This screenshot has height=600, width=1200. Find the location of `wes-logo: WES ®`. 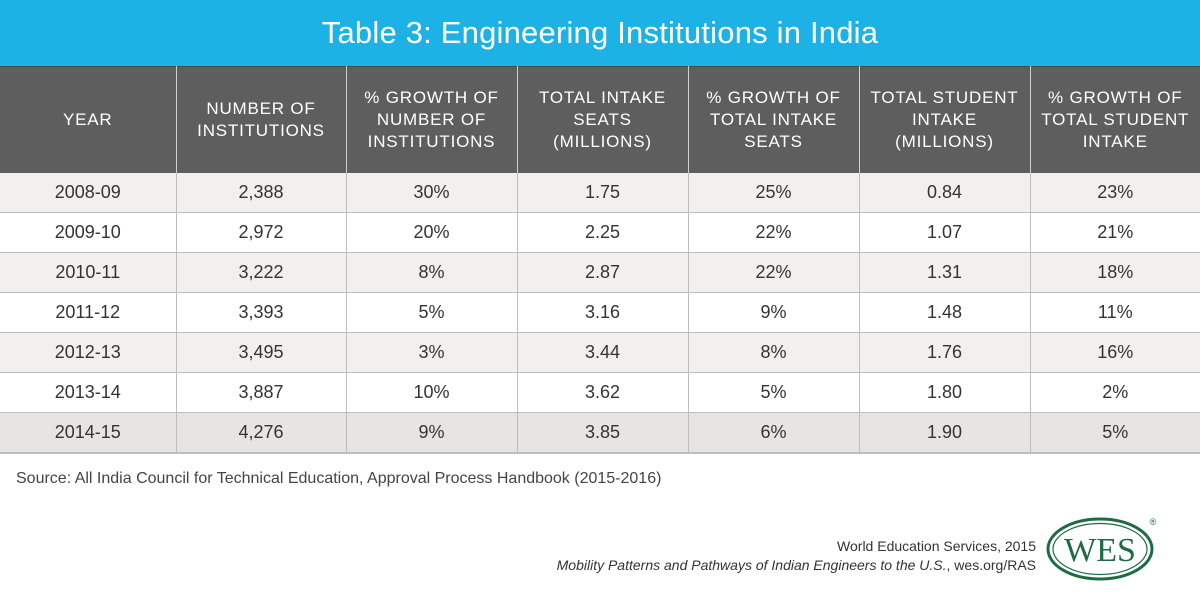

wes-logo: WES ® is located at coordinates (1101, 549).